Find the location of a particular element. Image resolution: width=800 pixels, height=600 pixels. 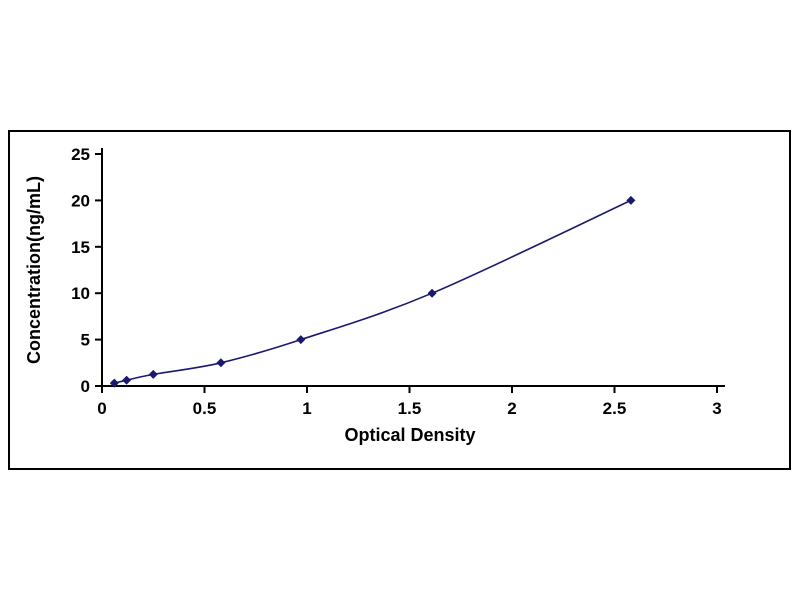

x-tick-label: 0.5 is located at coordinates (205, 408).